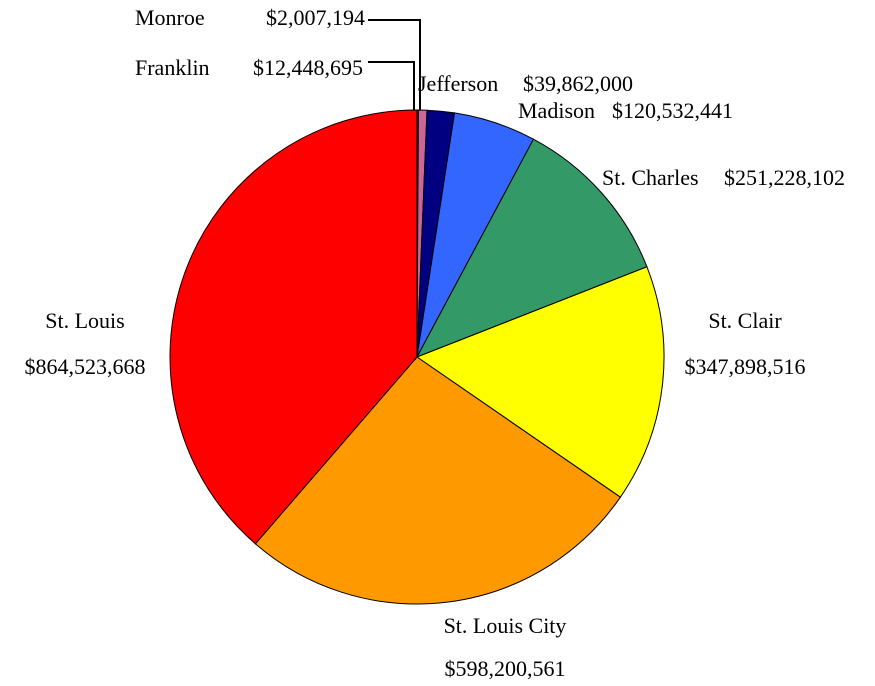 The image size is (875, 686). Describe the element at coordinates (578, 83) in the screenshot. I see `value-label: $39,862,000` at that location.